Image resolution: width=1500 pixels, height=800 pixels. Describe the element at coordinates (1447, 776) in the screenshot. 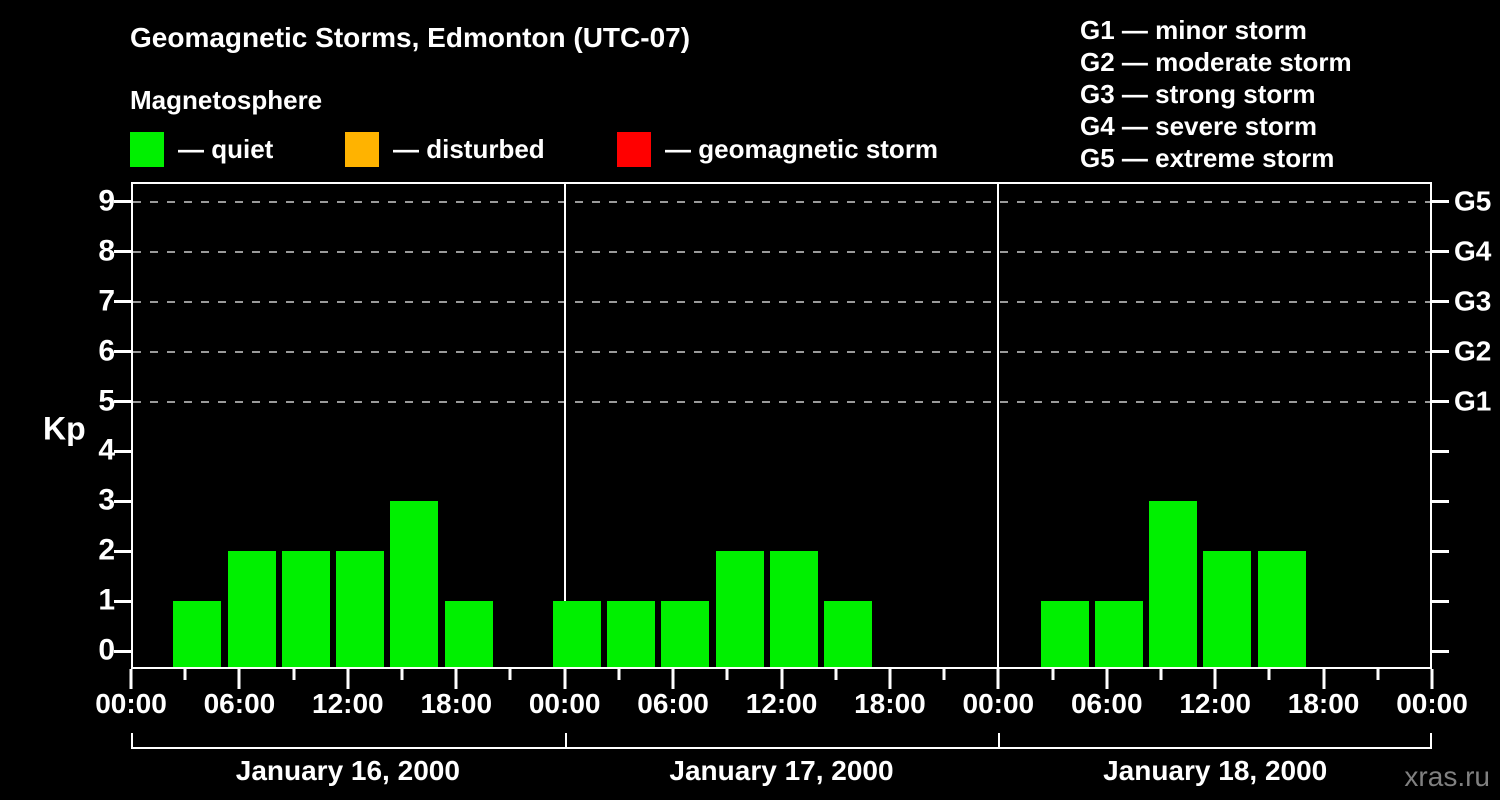

I see `watermark: xras.ru` at that location.